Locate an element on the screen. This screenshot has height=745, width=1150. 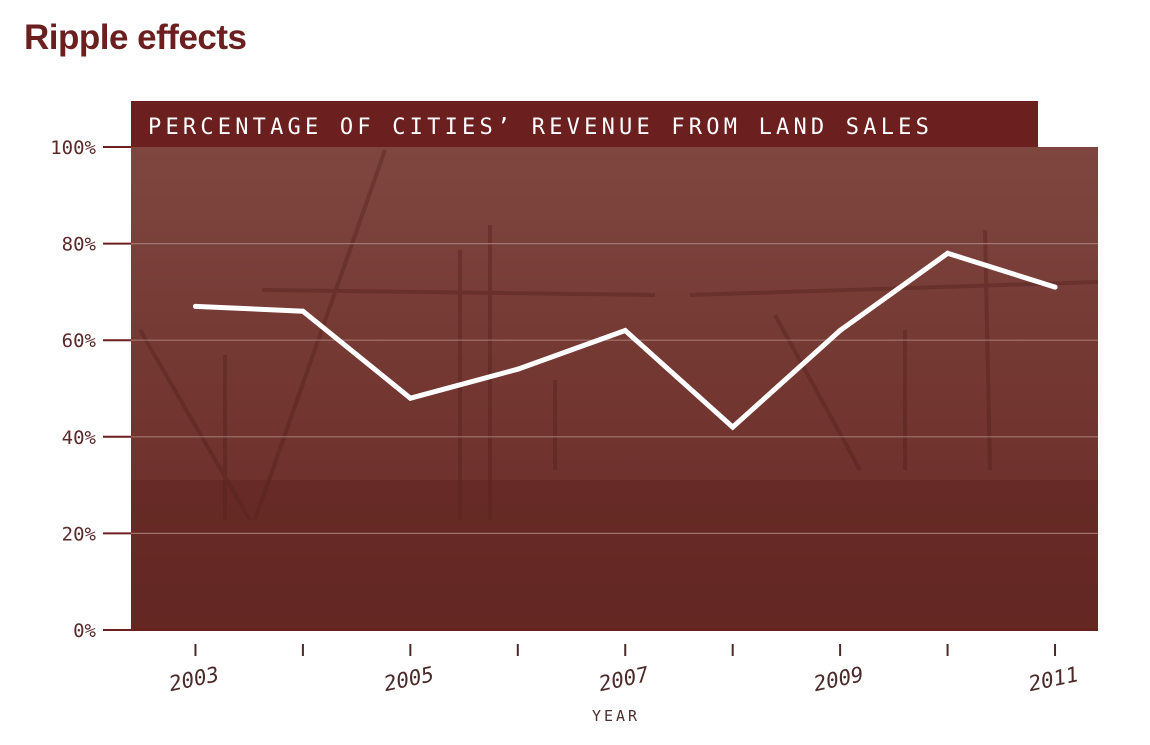
x-tick-label: 2007 is located at coordinates (624, 679).